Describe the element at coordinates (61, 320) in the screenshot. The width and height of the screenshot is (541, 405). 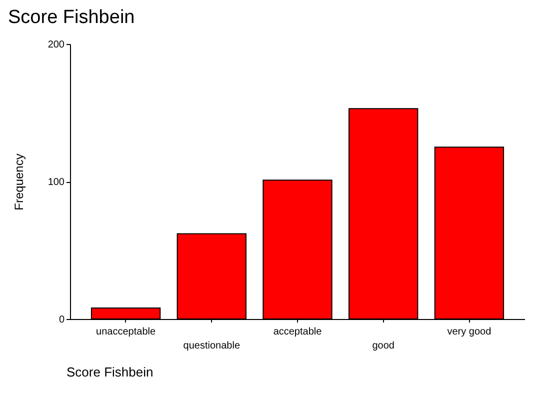
I see `y-tick-label: 0` at that location.